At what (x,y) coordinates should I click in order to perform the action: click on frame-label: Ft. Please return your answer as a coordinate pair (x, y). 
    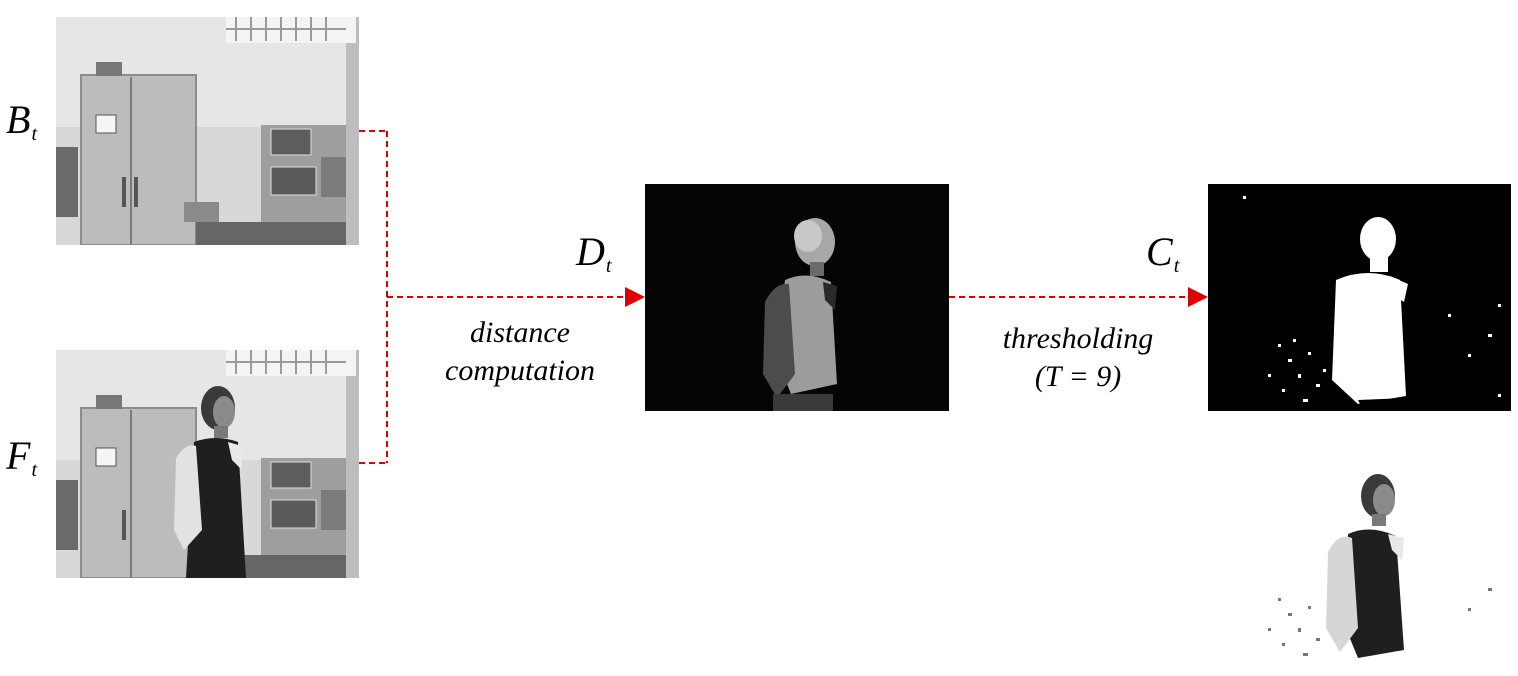
    Looking at the image, I should click on (21, 457).